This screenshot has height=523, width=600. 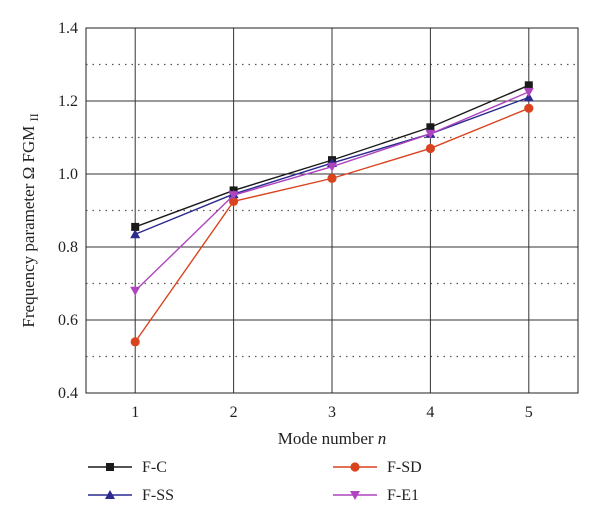 What do you see at coordinates (68, 393) in the screenshot?
I see `y-tick-label: 0.4` at bounding box center [68, 393].